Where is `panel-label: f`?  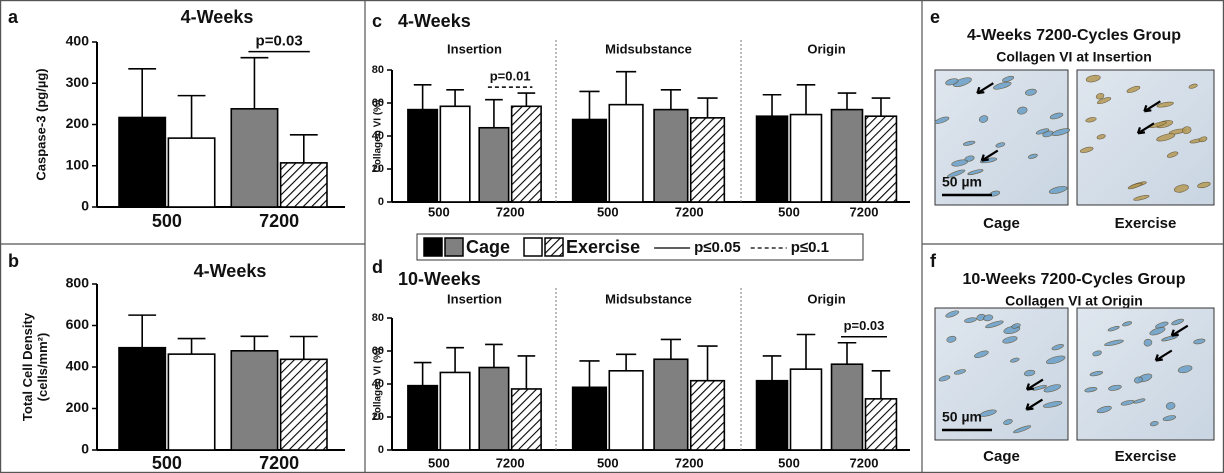
panel-label: f is located at coordinates (933, 261).